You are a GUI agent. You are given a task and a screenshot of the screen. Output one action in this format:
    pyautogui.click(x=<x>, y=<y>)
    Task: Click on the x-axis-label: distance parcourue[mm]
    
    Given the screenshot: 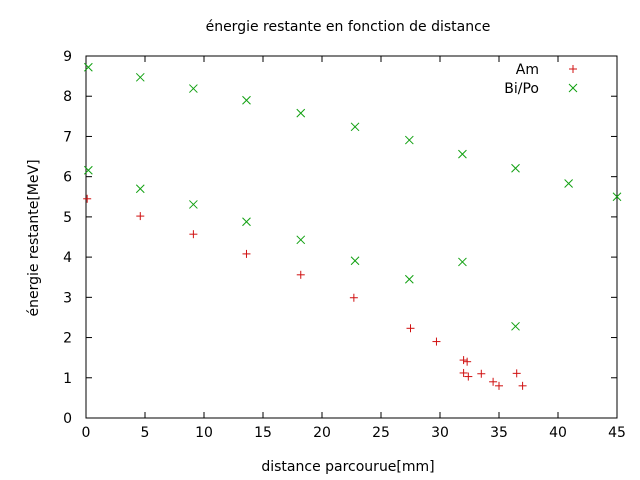 What is the action you would take?
    pyautogui.click(x=347, y=467)
    